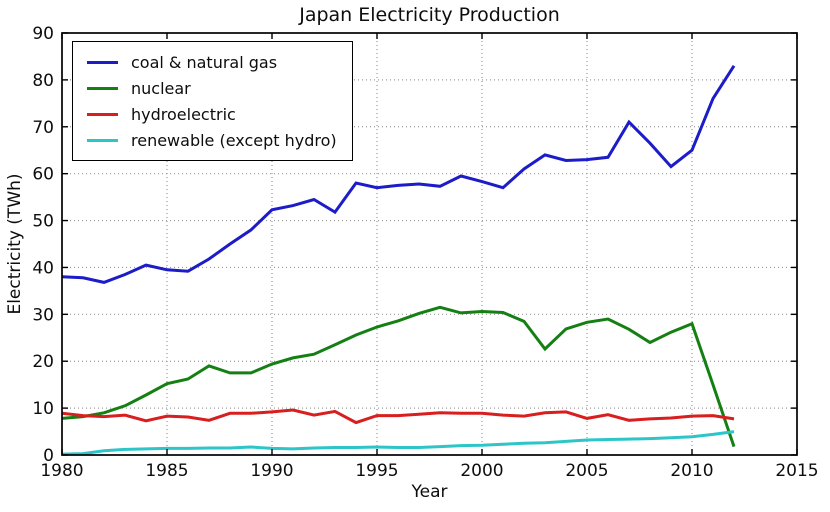  Describe the element at coordinates (43, 409) in the screenshot. I see `y-tick-label-10: 10` at that location.